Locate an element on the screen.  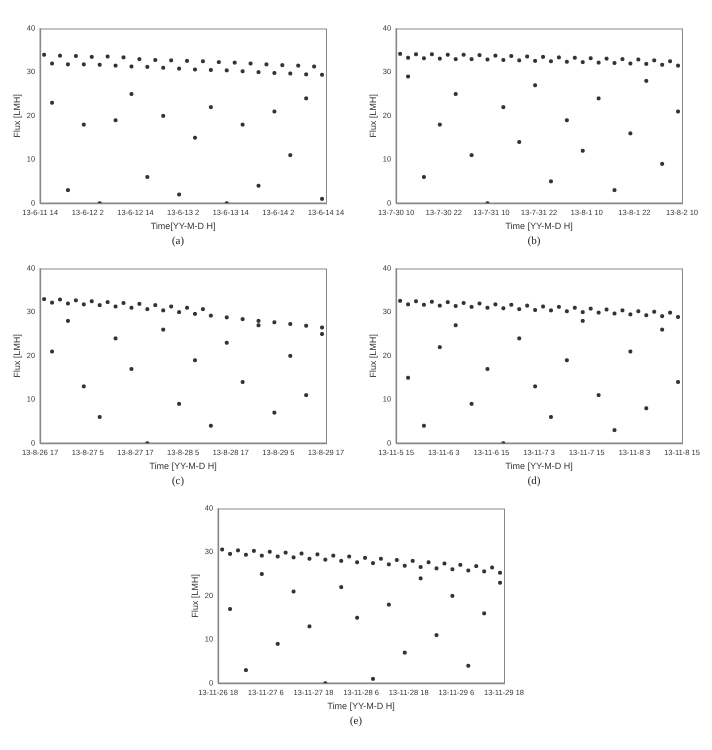
text: (b) is located at coordinates (534, 241).